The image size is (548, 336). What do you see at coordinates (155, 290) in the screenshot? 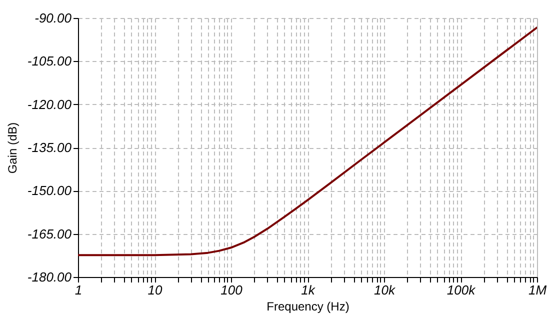
I see `x-tick-label: 10` at bounding box center [155, 290].